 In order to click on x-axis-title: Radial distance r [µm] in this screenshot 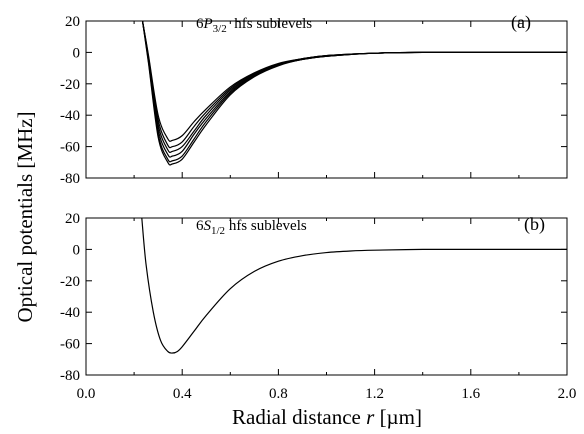, I will do `click(327, 417)`.